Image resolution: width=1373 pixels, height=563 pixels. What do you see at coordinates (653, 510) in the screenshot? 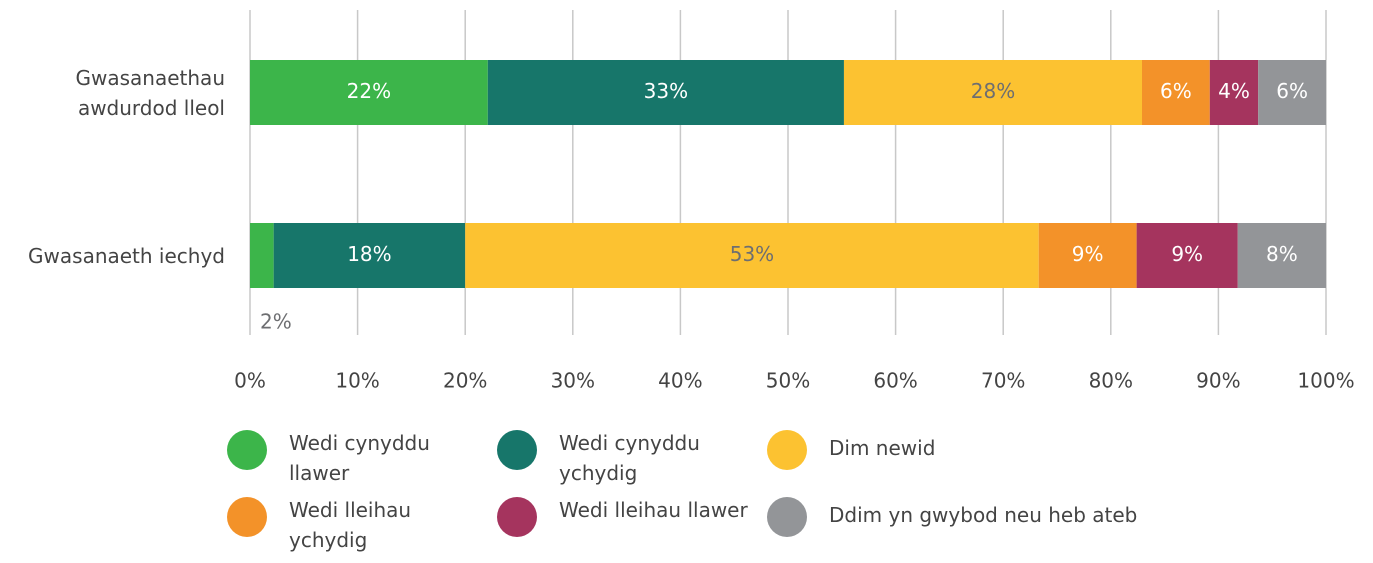
I see `legend-label: Wedi lleihau llawer` at bounding box center [653, 510].